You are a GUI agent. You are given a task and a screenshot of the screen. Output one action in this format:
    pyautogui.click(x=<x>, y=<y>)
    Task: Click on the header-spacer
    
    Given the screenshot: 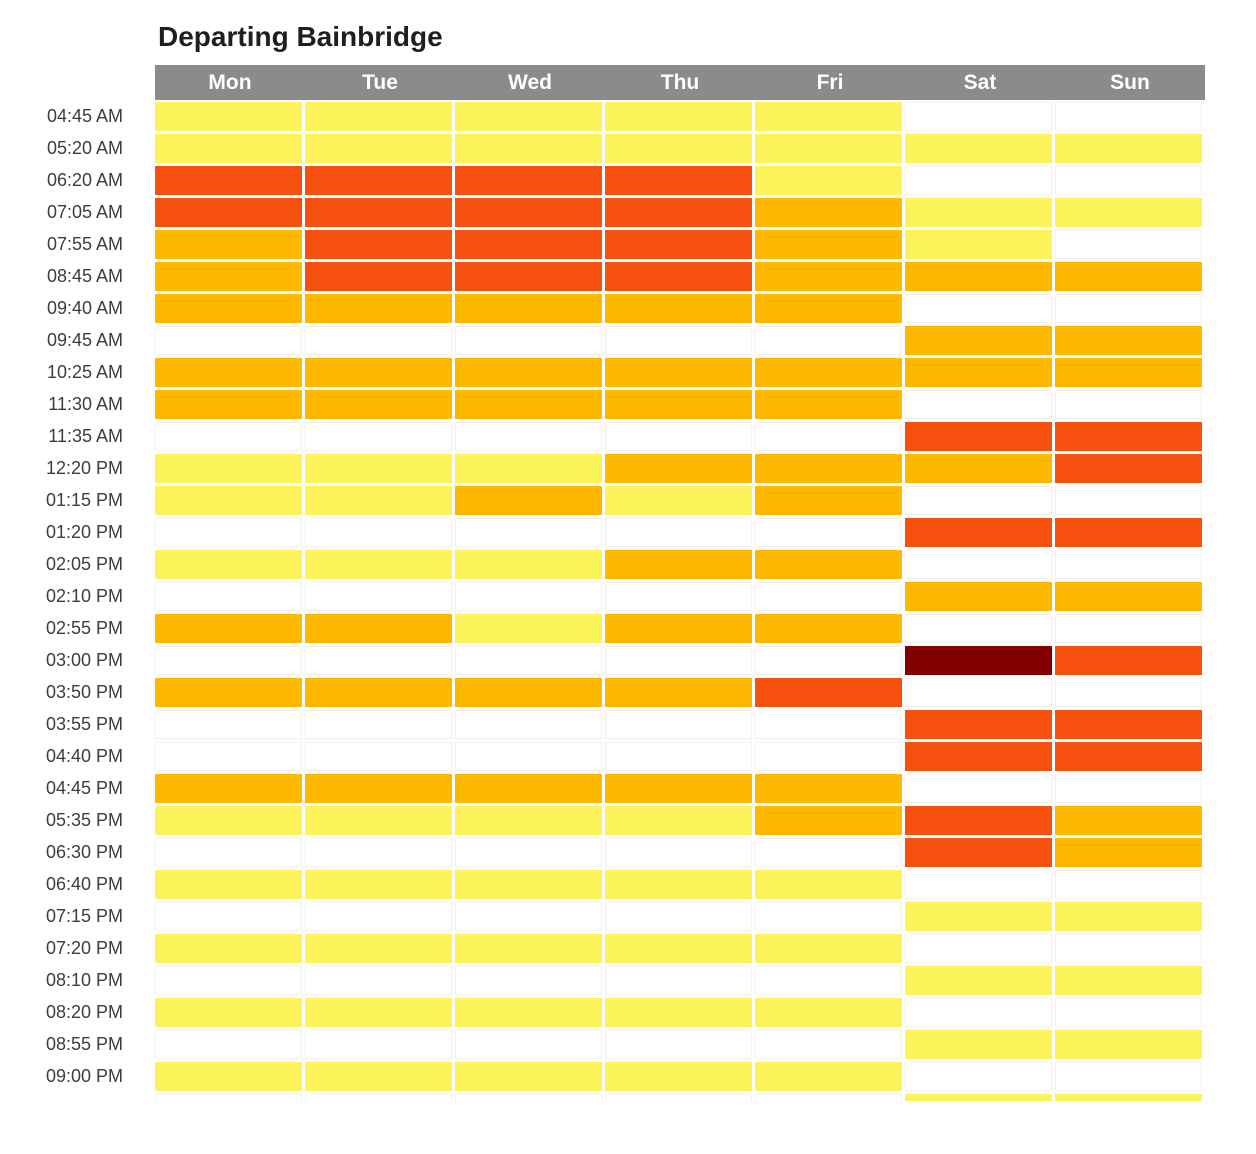 What is the action you would take?
    pyautogui.click(x=77, y=82)
    